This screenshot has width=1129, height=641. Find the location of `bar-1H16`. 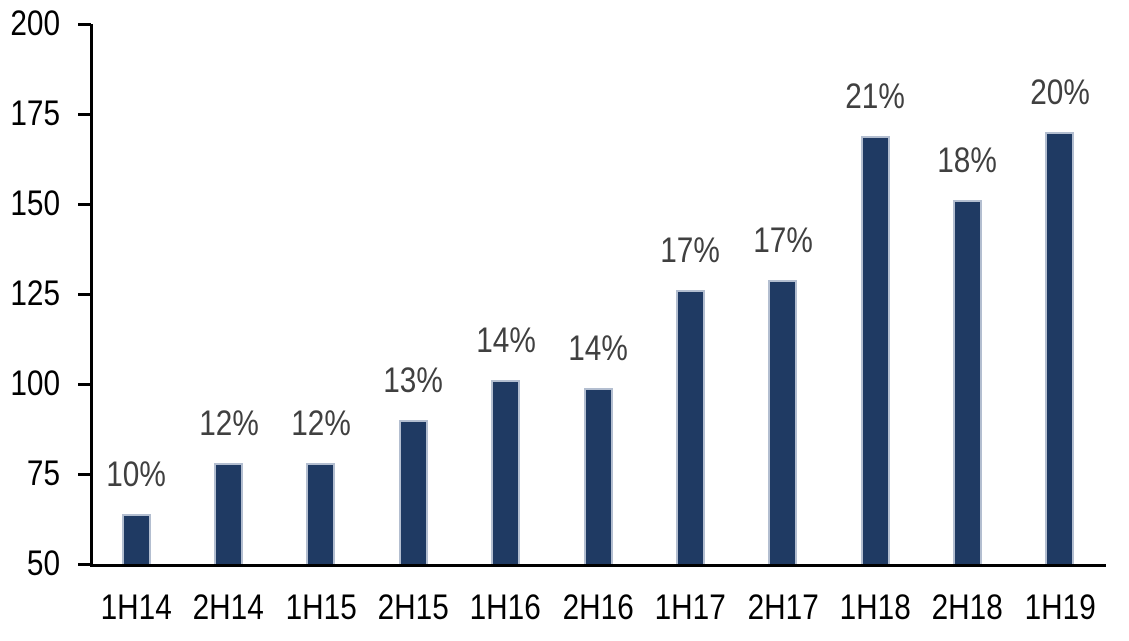

bar-1H16 is located at coordinates (506, 472).